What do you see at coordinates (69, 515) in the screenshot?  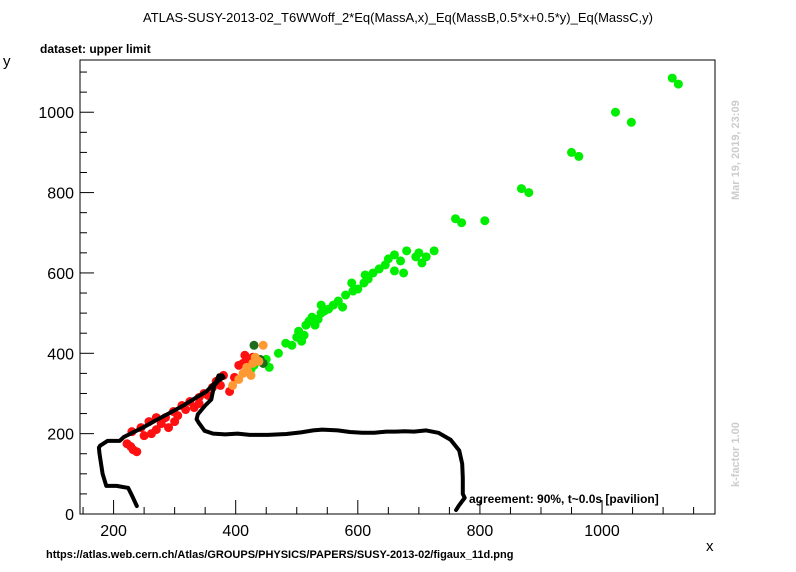 I see `y-tick-label: 0` at bounding box center [69, 515].